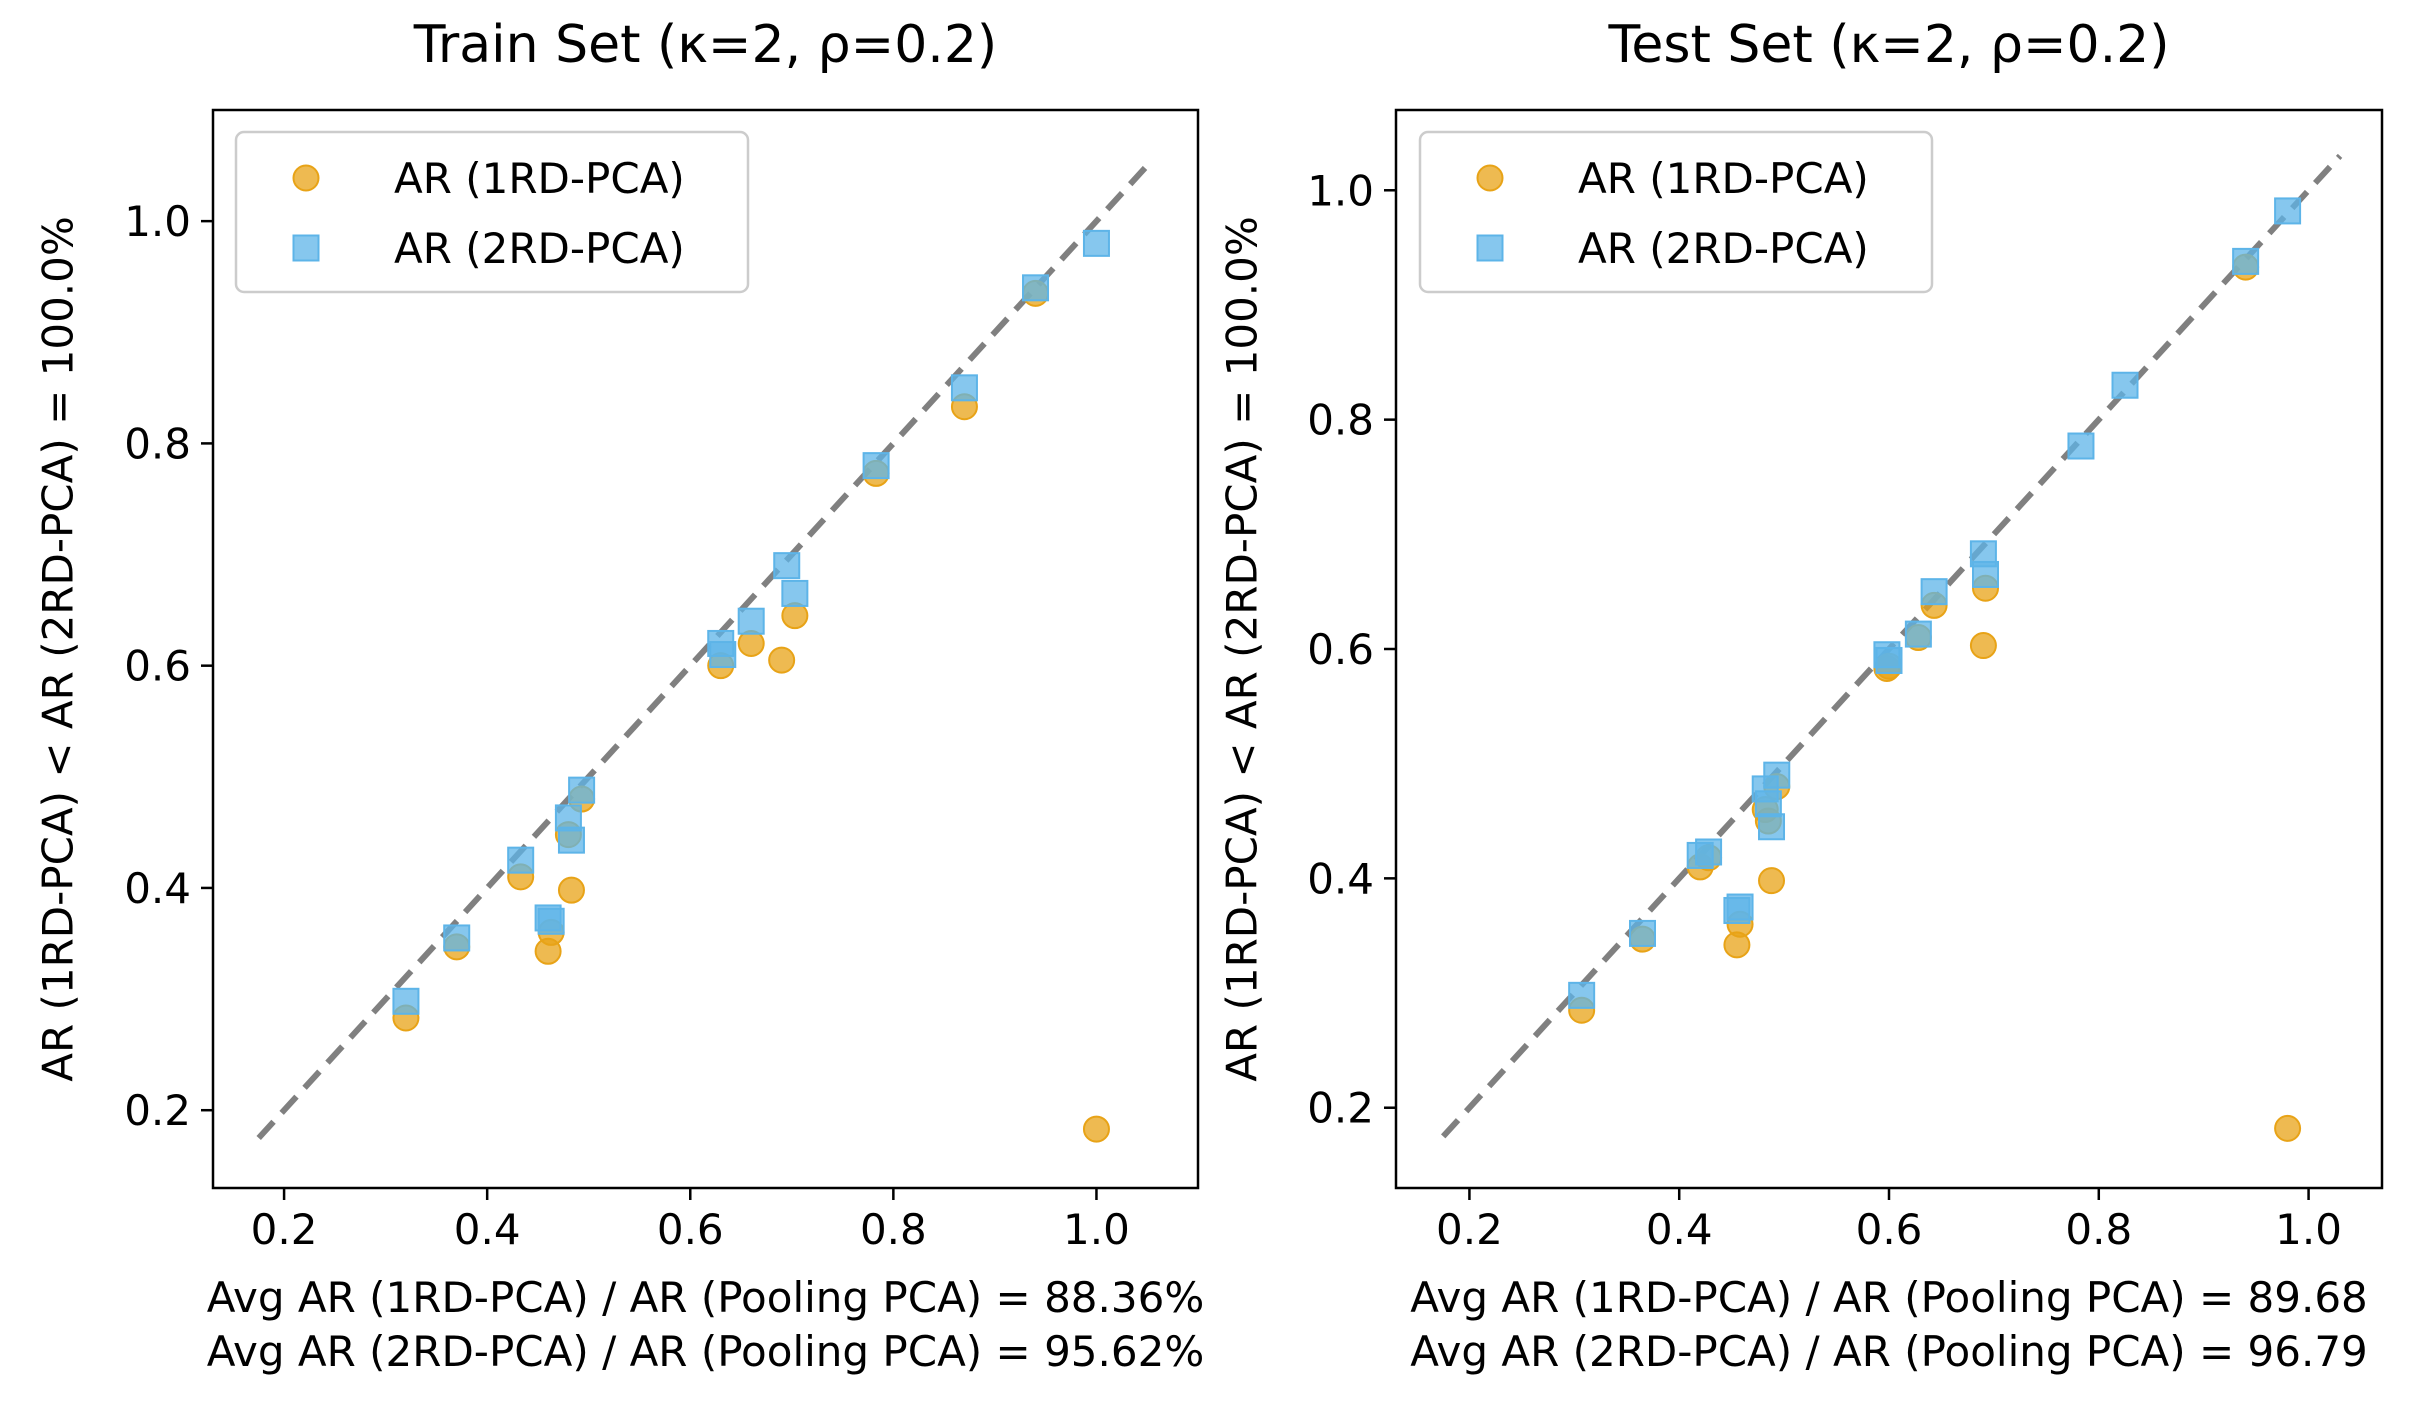 The height and width of the screenshot is (1426, 2417). Describe the element at coordinates (1888, 45) in the screenshot. I see `chart-title: Test Set (κ=2, ρ=0.2)` at that location.